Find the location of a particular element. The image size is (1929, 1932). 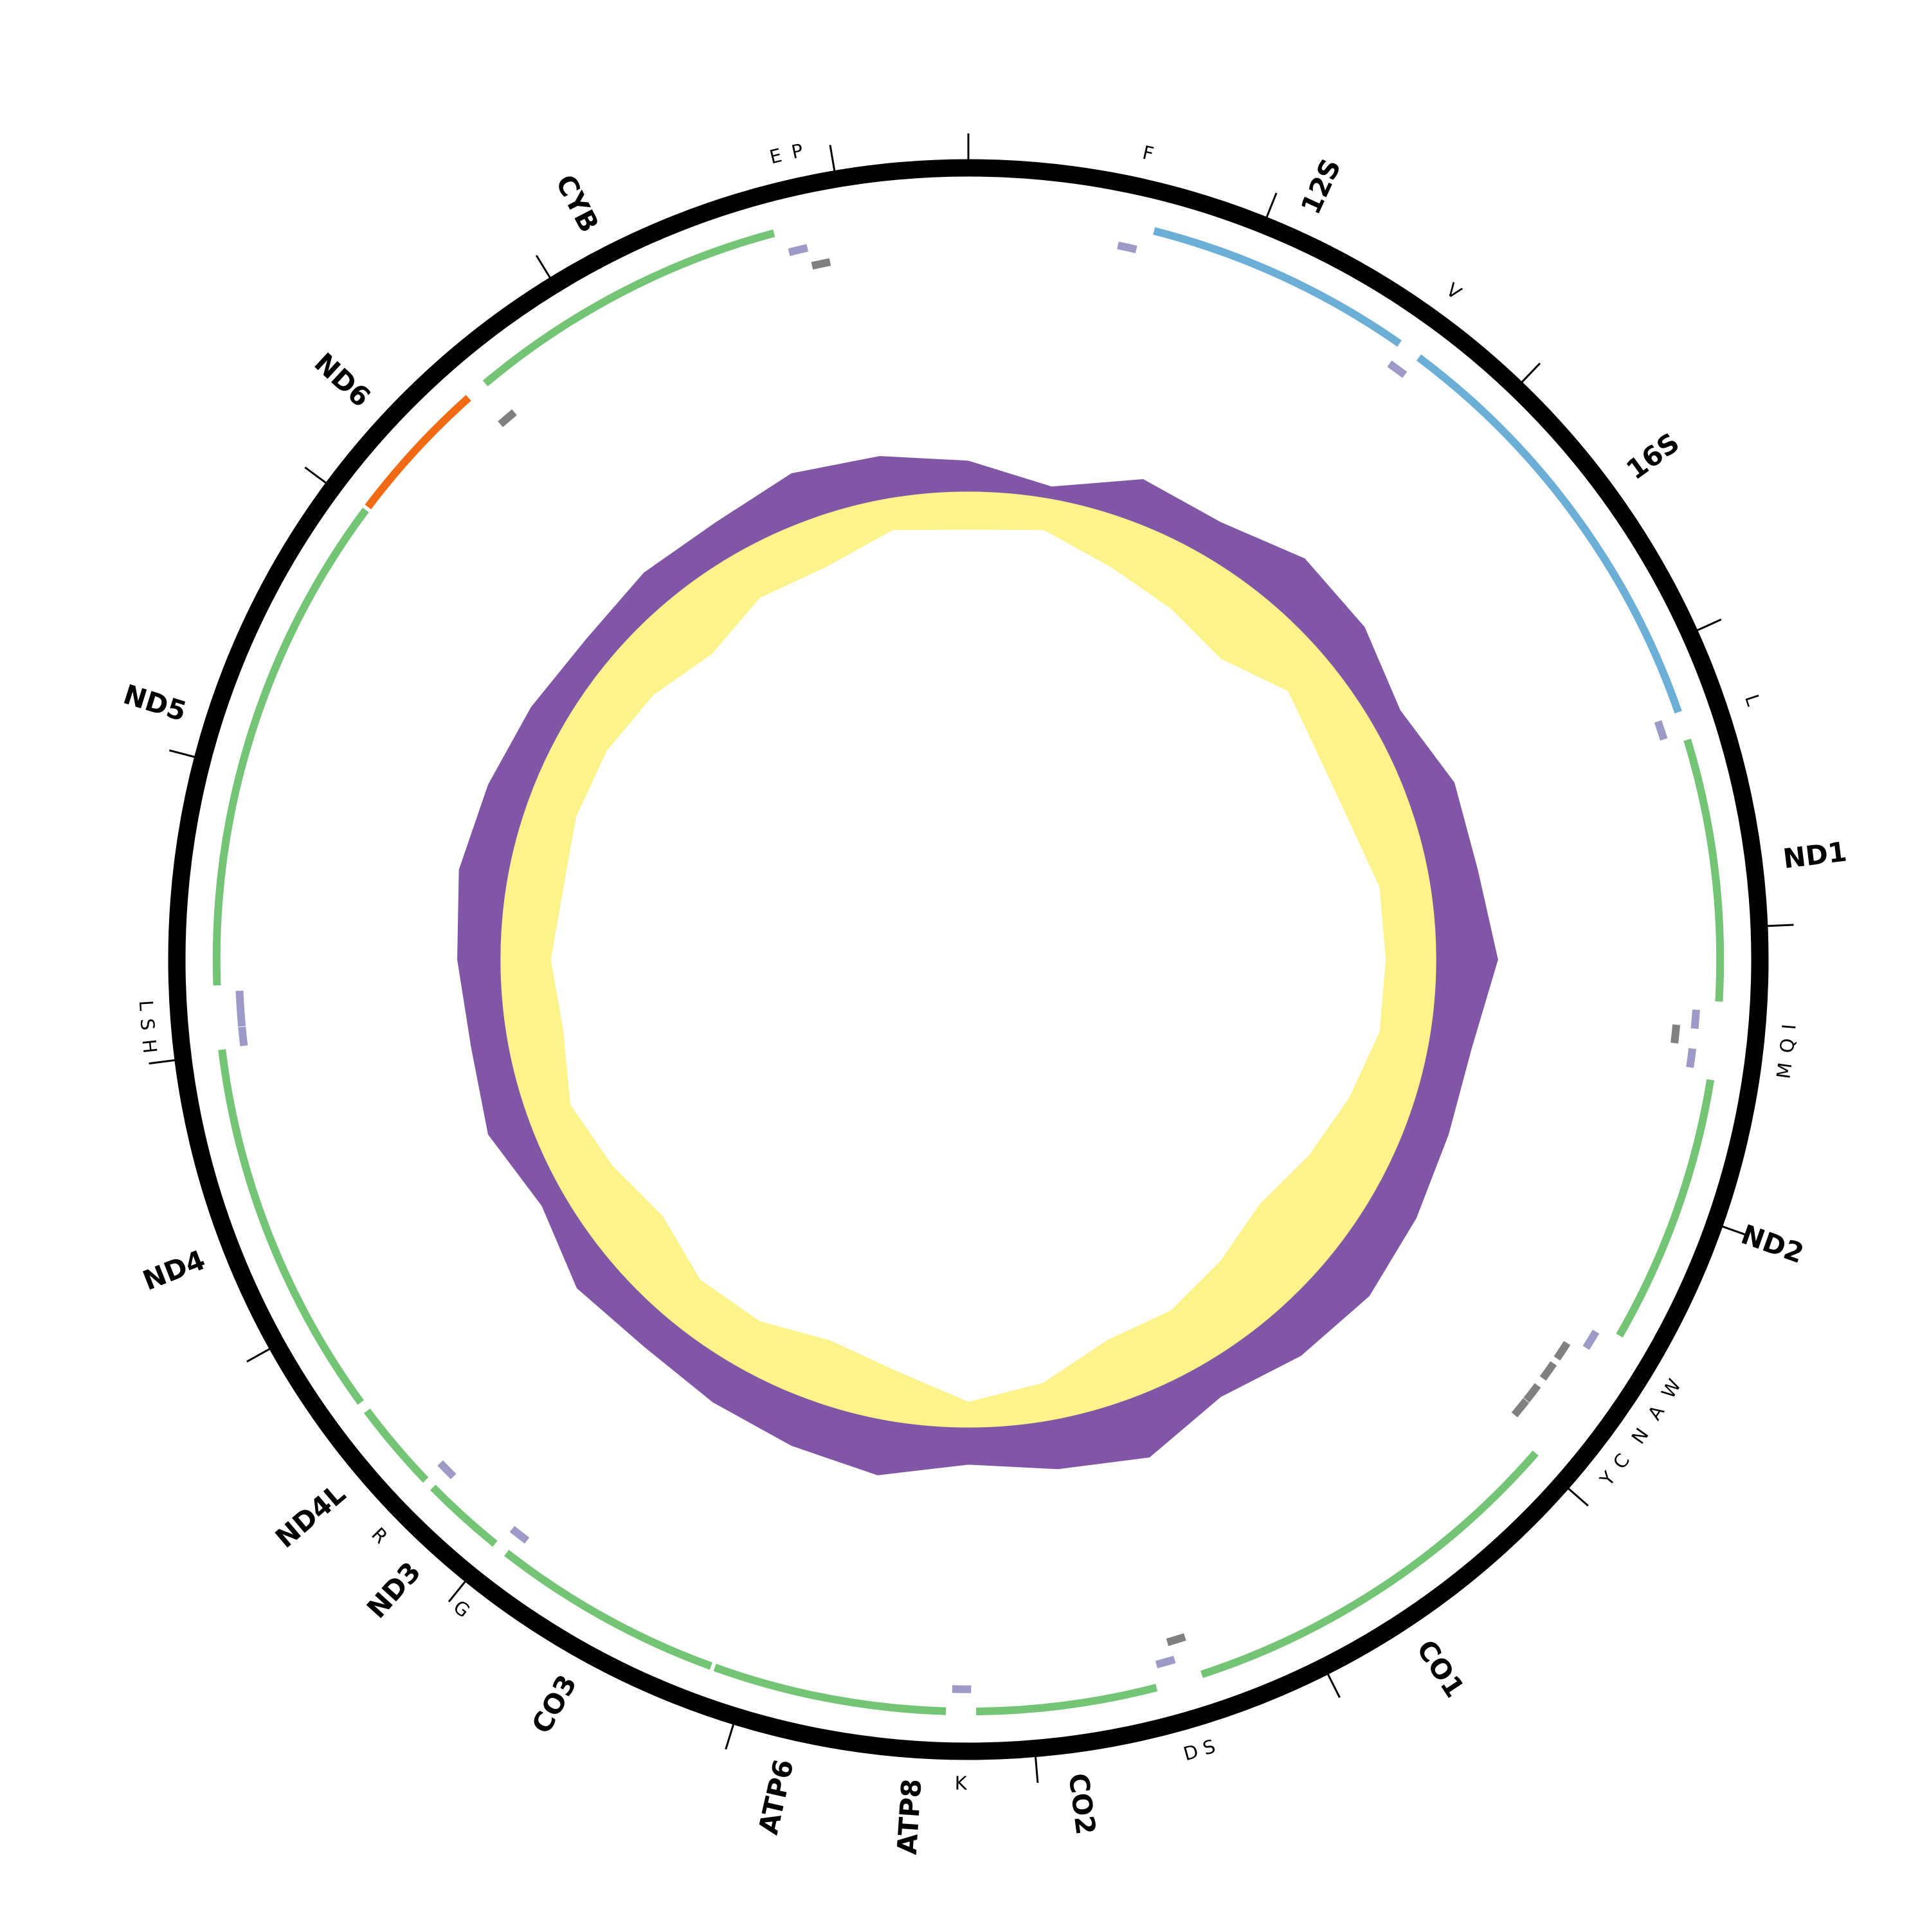

trna-label: A is located at coordinates (1656, 1412).